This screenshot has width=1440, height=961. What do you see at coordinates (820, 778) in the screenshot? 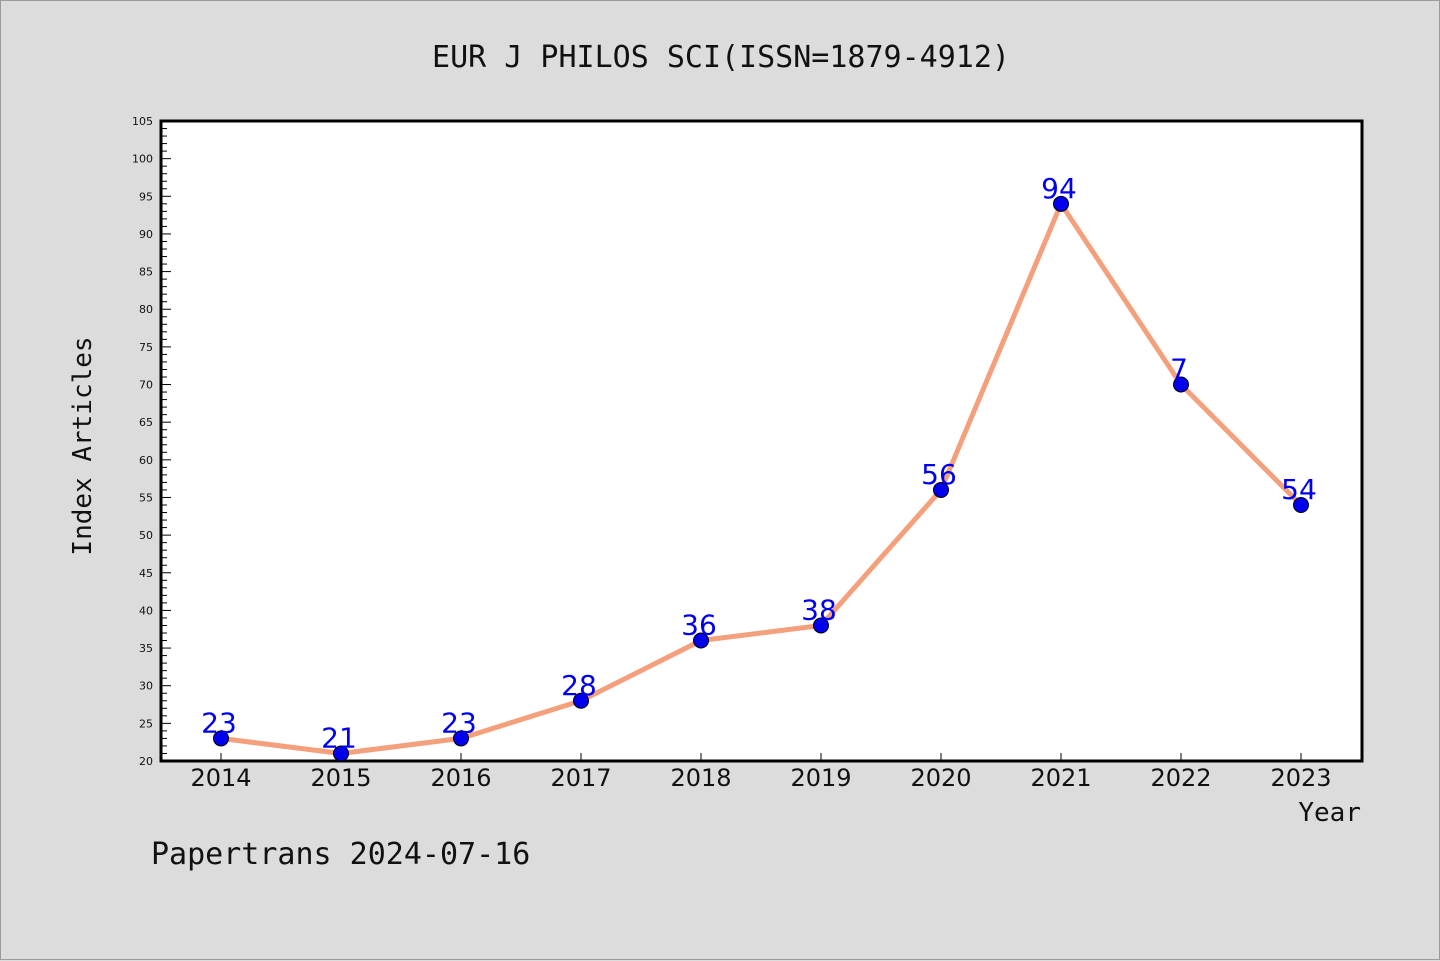
I see `x-tick-label: 2019` at bounding box center [820, 778].